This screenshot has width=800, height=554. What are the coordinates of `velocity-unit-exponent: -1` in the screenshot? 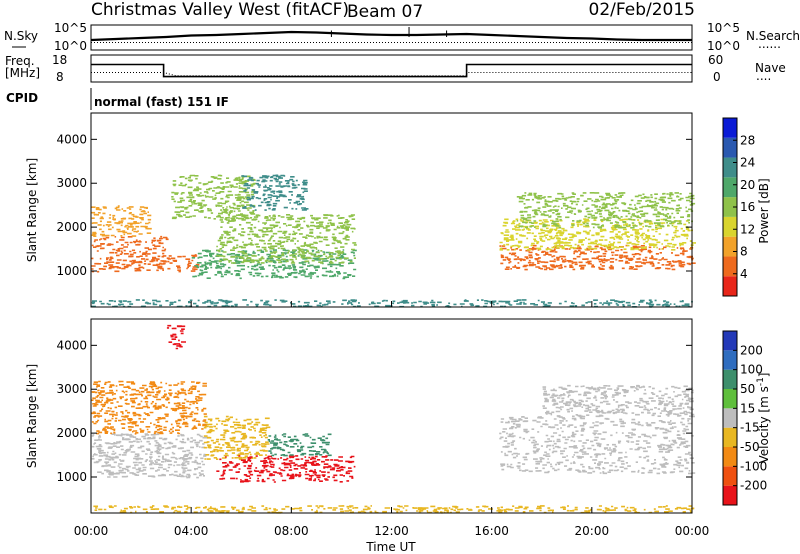 It's located at (761, 381).